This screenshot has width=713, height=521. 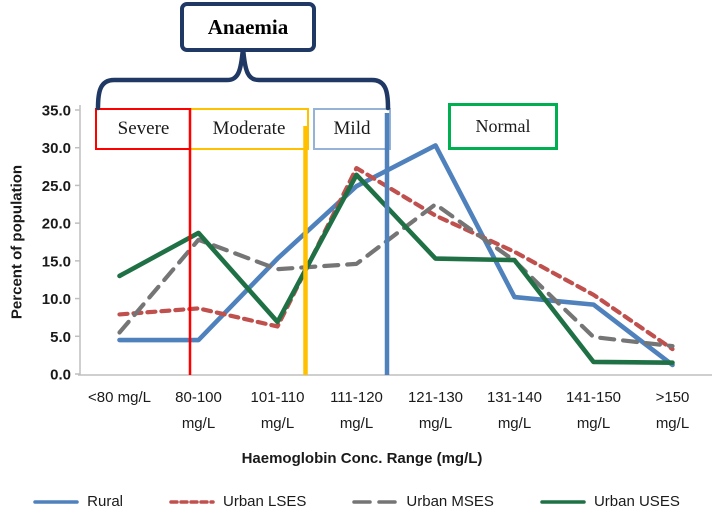 What do you see at coordinates (277, 410) in the screenshot?
I see `x-category-label: 101-110 mg/L` at bounding box center [277, 410].